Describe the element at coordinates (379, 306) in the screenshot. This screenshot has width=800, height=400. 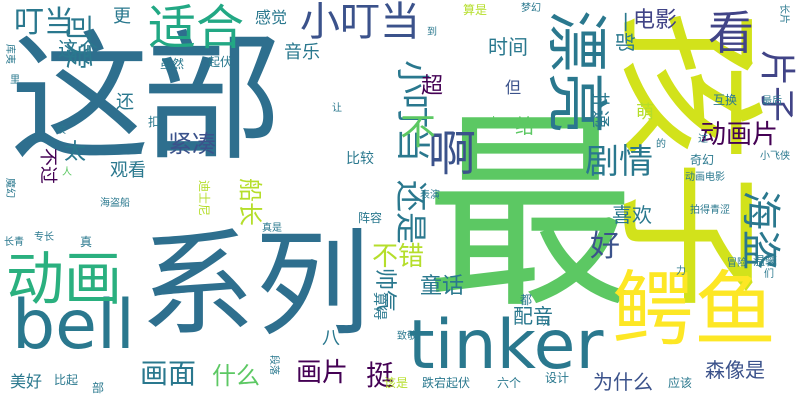
I see `word-suan-de: 算得` at that location.